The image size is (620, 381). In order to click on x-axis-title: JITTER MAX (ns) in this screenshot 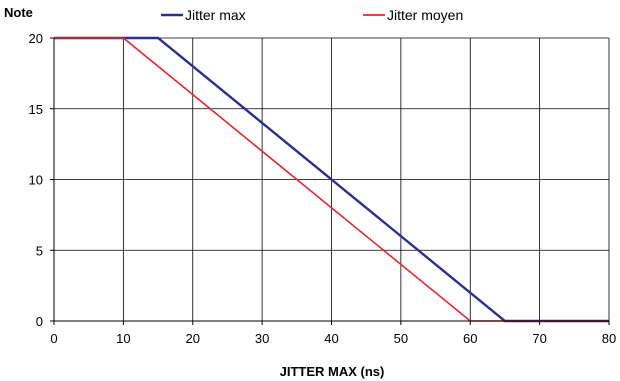, I will do `click(332, 371)`.